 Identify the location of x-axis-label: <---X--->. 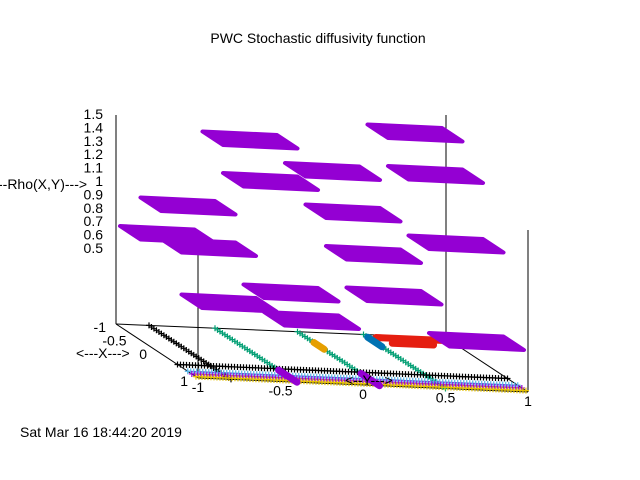
(103, 353).